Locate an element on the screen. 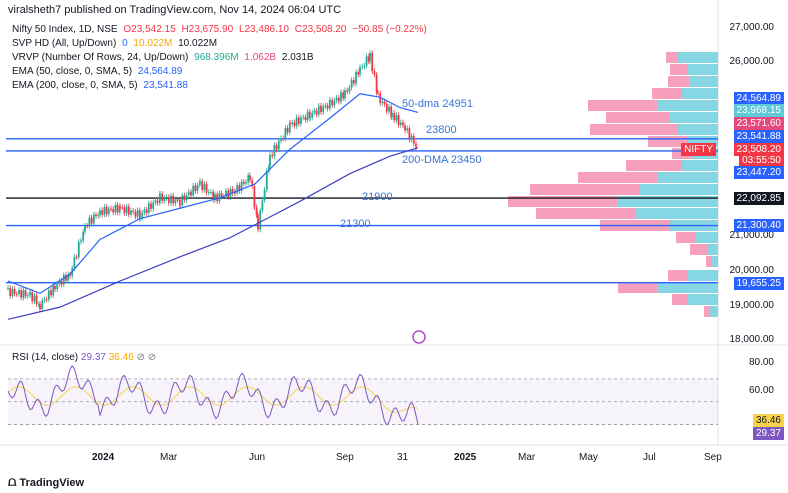  rsi-legend: RSI (14, close) 29.37 36.46 ⊘ ⊘ is located at coordinates (84, 357).